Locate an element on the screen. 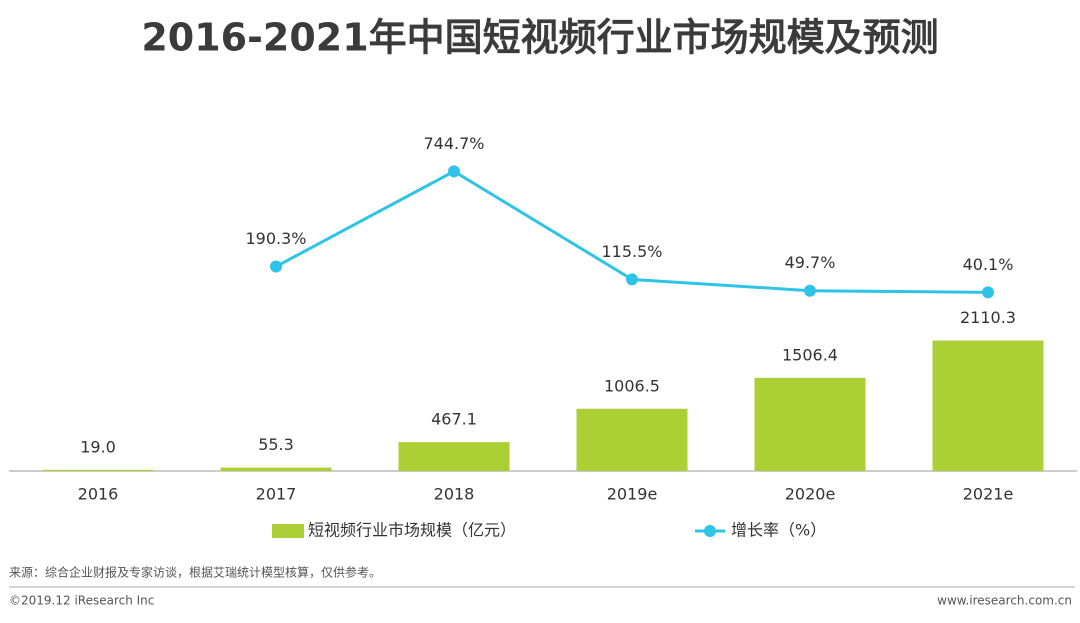 This screenshot has width=1080, height=623. x-tick-label: 2017 is located at coordinates (276, 494).